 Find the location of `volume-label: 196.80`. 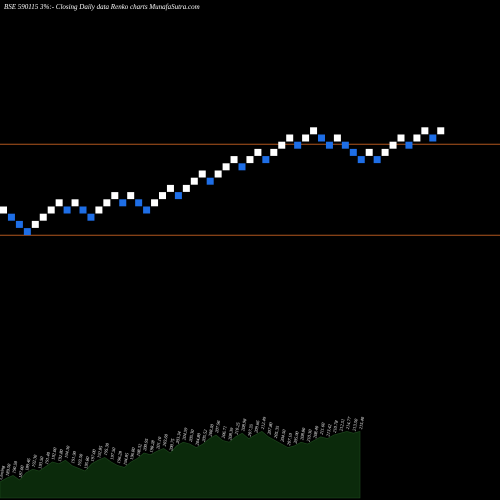

volume-label: 196.80 is located at coordinates (132, 453).